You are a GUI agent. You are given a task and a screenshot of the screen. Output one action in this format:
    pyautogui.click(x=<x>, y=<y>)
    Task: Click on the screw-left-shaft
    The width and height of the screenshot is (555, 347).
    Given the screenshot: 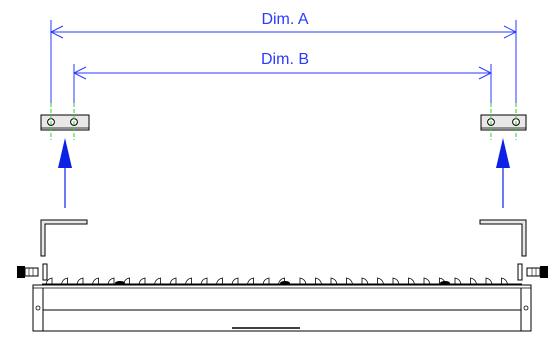 What is the action you would take?
    pyautogui.click(x=31, y=272)
    